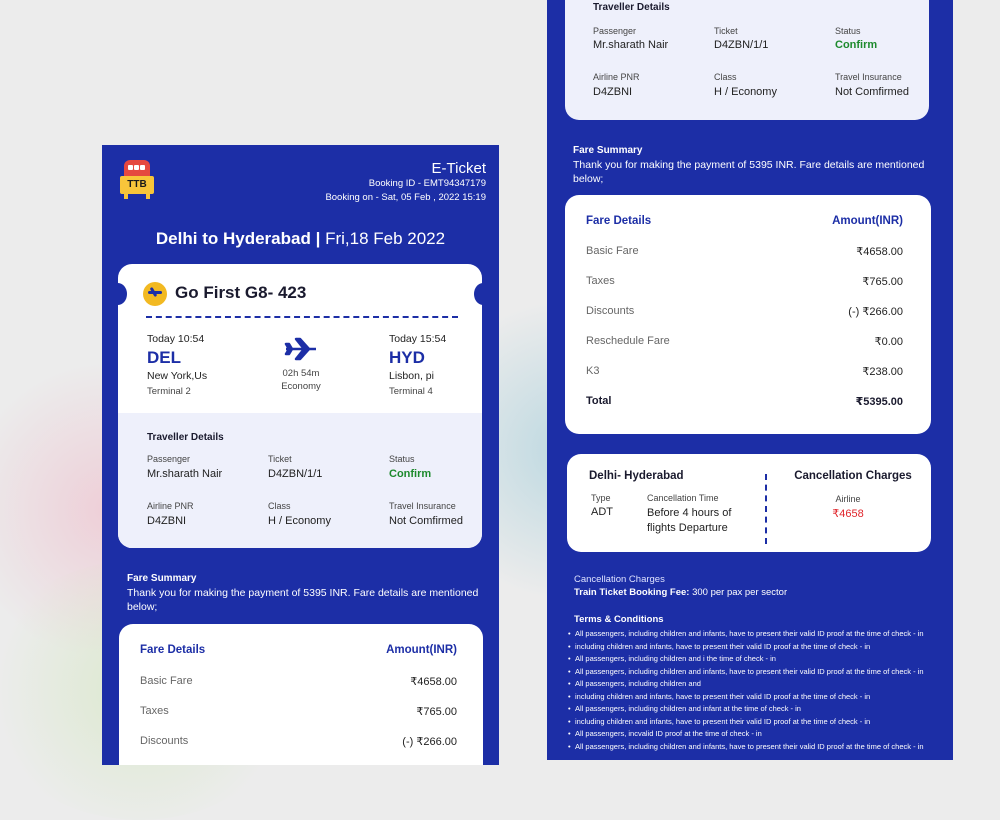  Describe the element at coordinates (853, 476) in the screenshot. I see `cancellation-charges-title: Cancellation Charges` at that location.